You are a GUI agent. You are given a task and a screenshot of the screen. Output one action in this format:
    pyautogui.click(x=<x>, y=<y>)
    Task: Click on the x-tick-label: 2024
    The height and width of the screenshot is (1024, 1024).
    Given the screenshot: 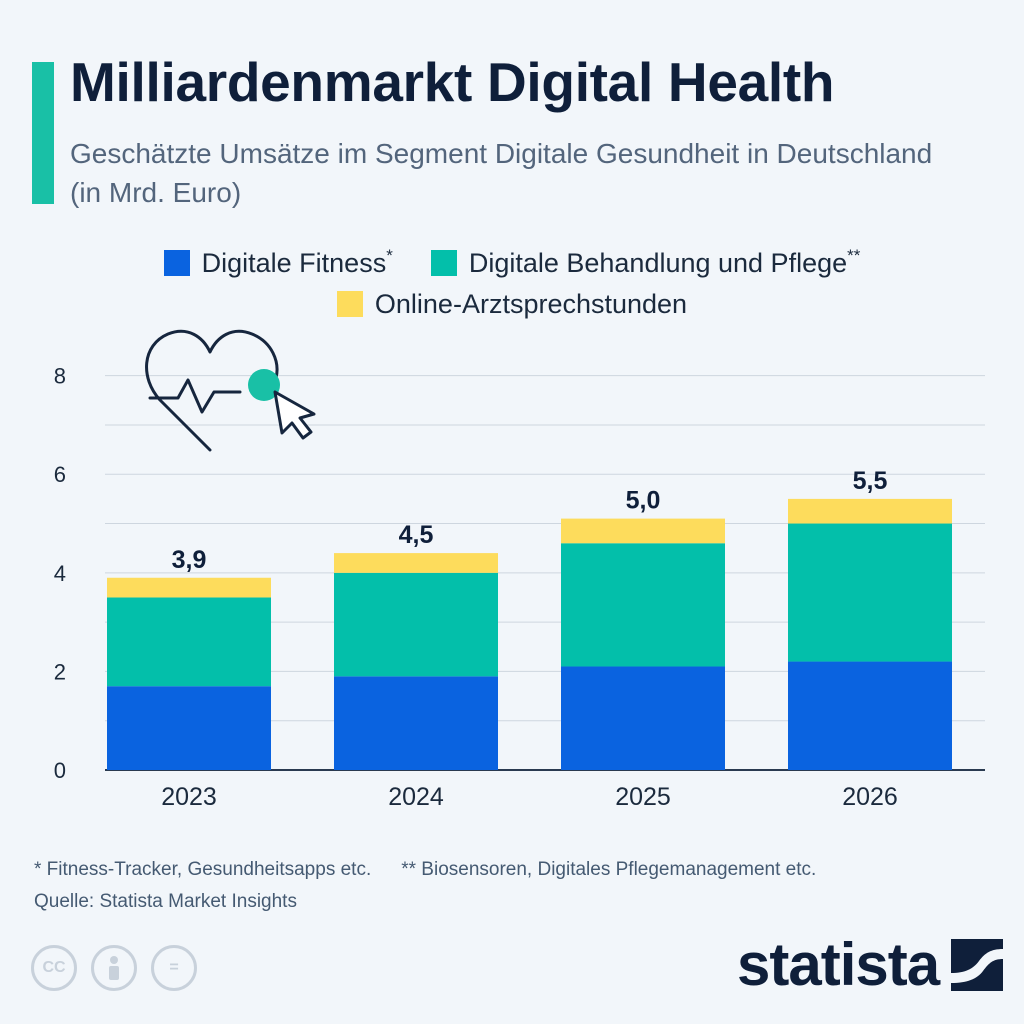 What is the action you would take?
    pyautogui.click(x=416, y=797)
    